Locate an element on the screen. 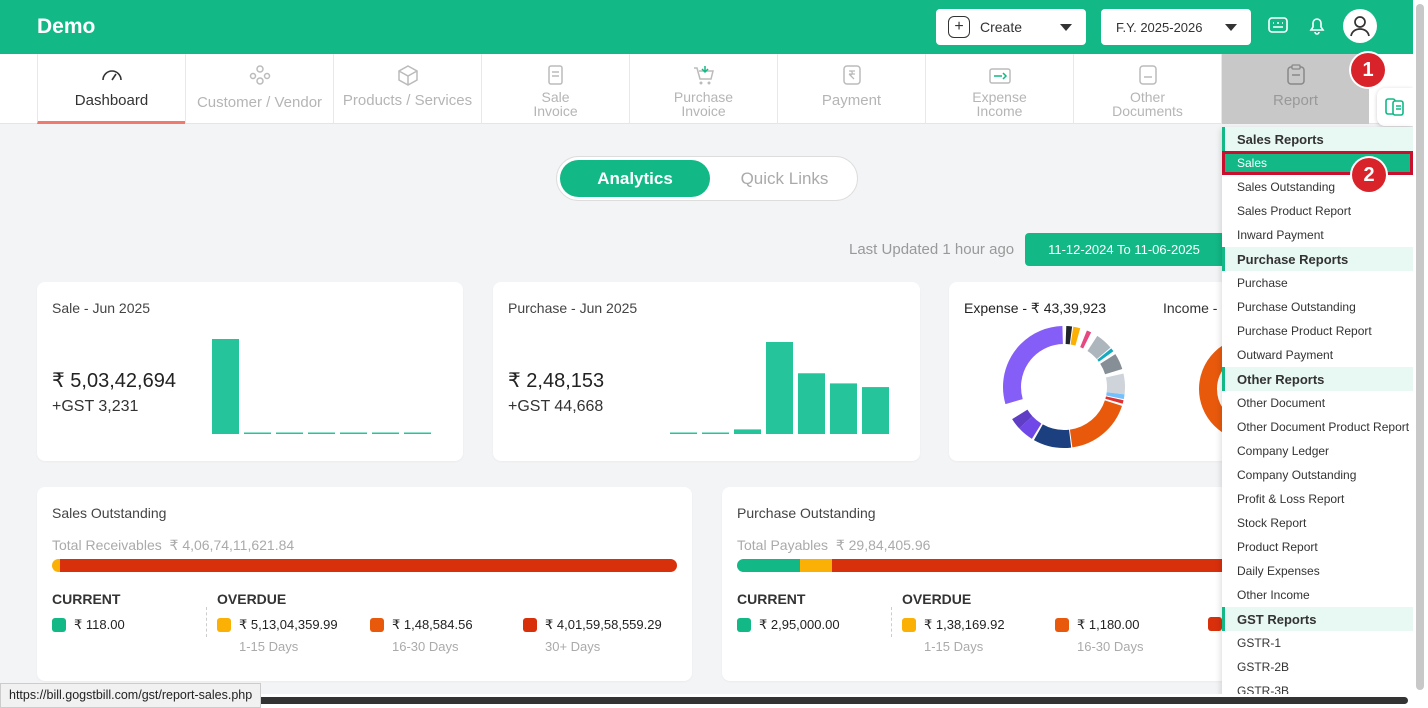 The image size is (1428, 708). total-payables-label: Total Payables is located at coordinates (783, 545).